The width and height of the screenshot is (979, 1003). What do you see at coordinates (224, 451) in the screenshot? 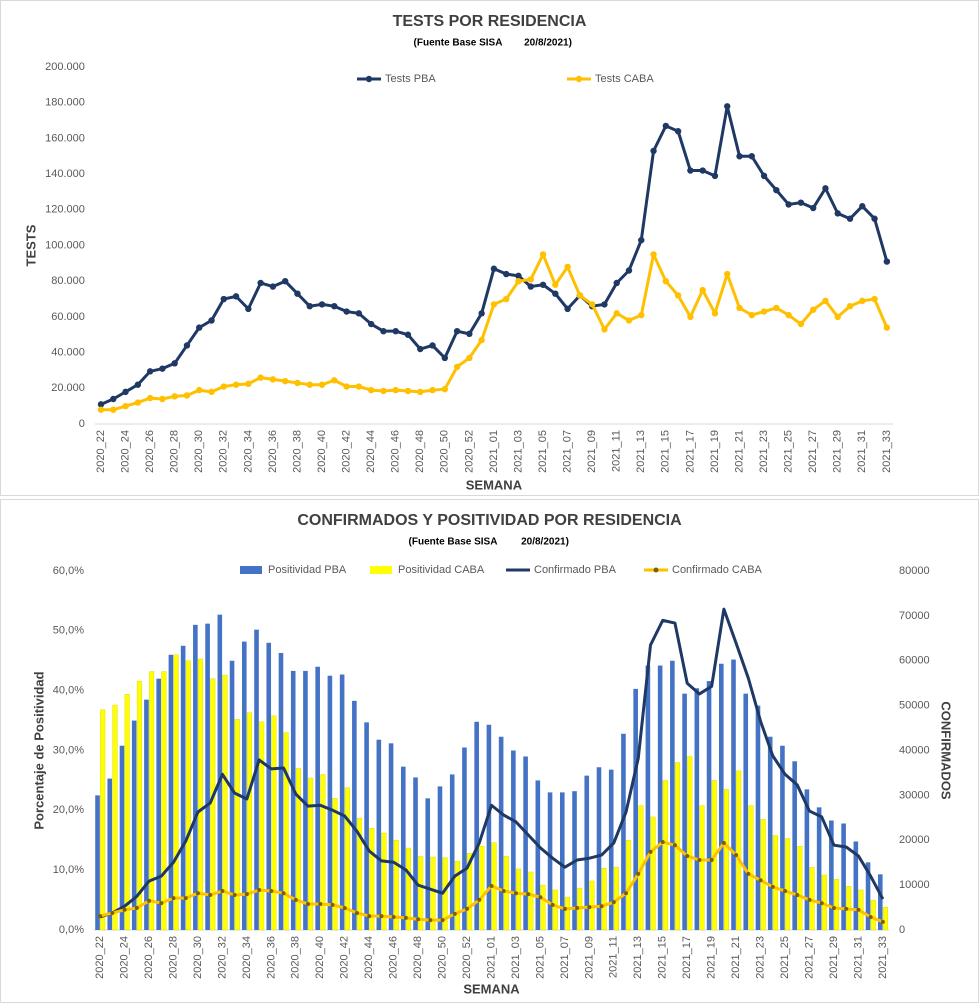
I see `x-tick-label: 2020_32` at bounding box center [224, 451].